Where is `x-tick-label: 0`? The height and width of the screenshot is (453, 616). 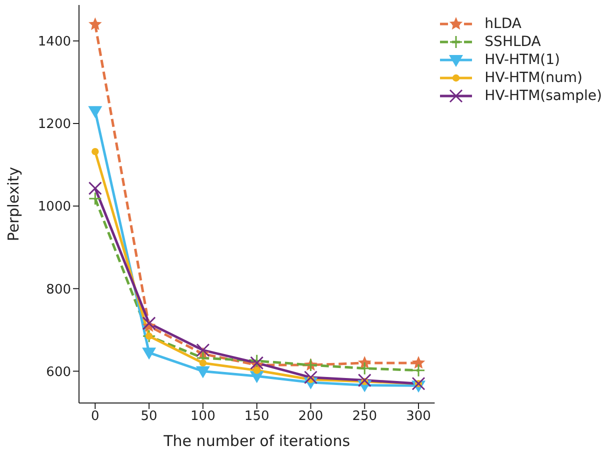
x-tick-label: 0 is located at coordinates (95, 416).